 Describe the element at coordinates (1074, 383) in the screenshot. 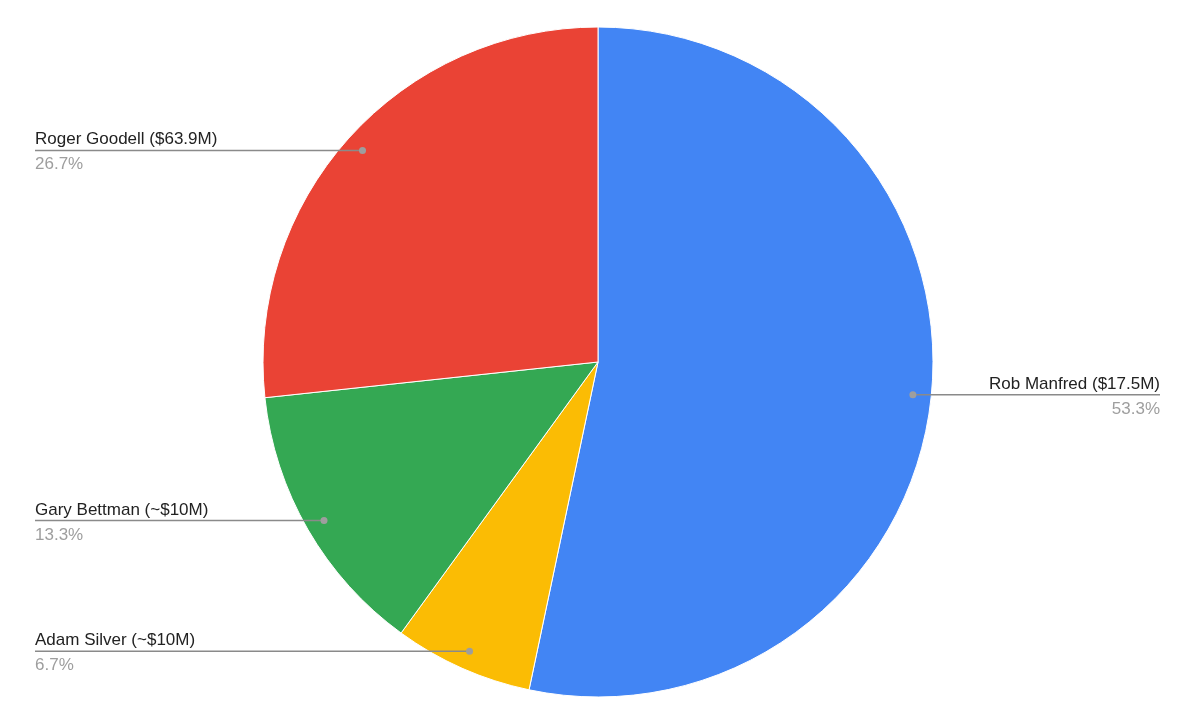

I see `slice-label: Rob Manfred ($17.5M)` at that location.